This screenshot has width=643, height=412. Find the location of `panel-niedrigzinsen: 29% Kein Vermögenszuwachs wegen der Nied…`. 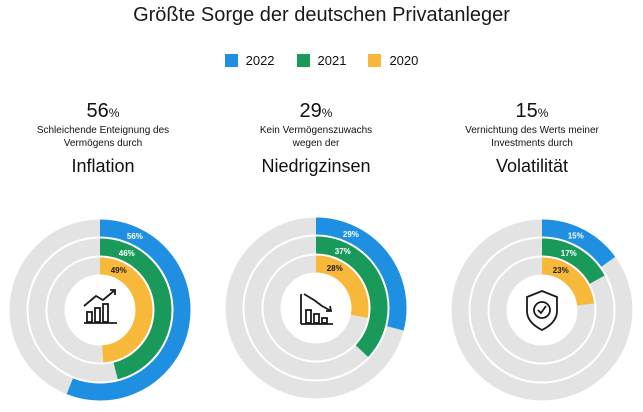

panel-niedrigzinsen: 29% Kein Vermögenszuwachs wegen der Nied… is located at coordinates (316, 138).